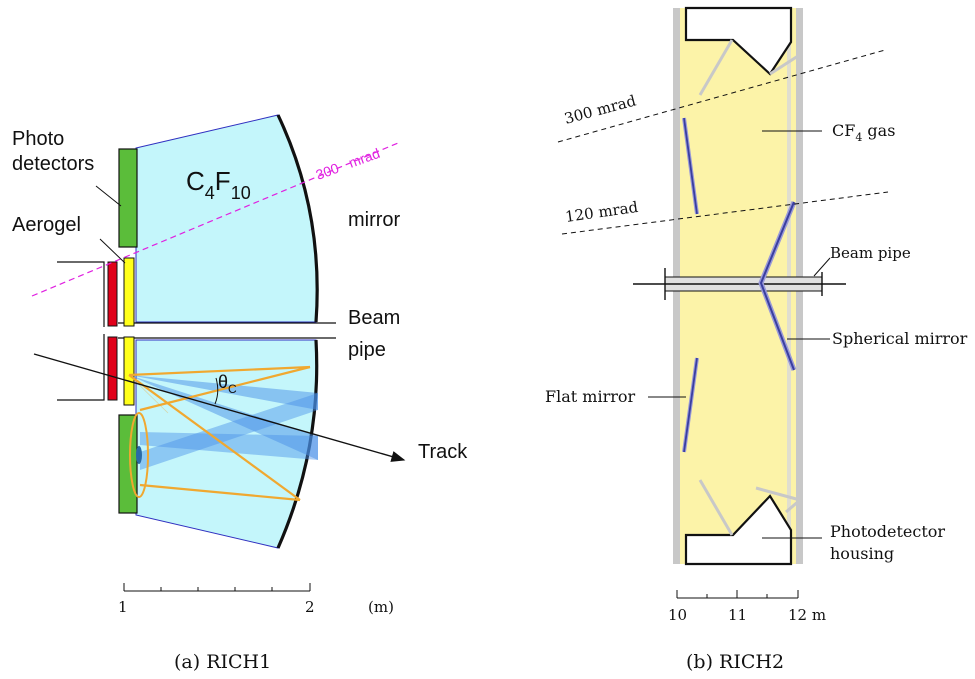  What do you see at coordinates (123, 607) in the screenshot?
I see `rich1-scale-tick-1: 1` at bounding box center [123, 607].